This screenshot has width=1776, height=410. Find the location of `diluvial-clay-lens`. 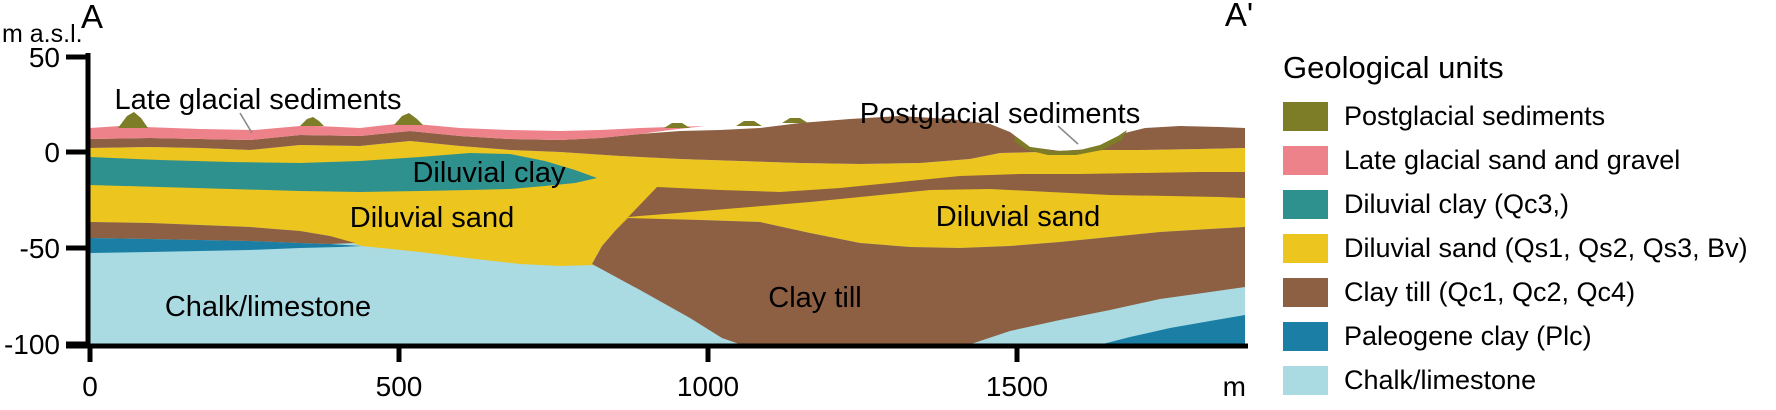

diluvial-clay-lens is located at coordinates (343, 172).